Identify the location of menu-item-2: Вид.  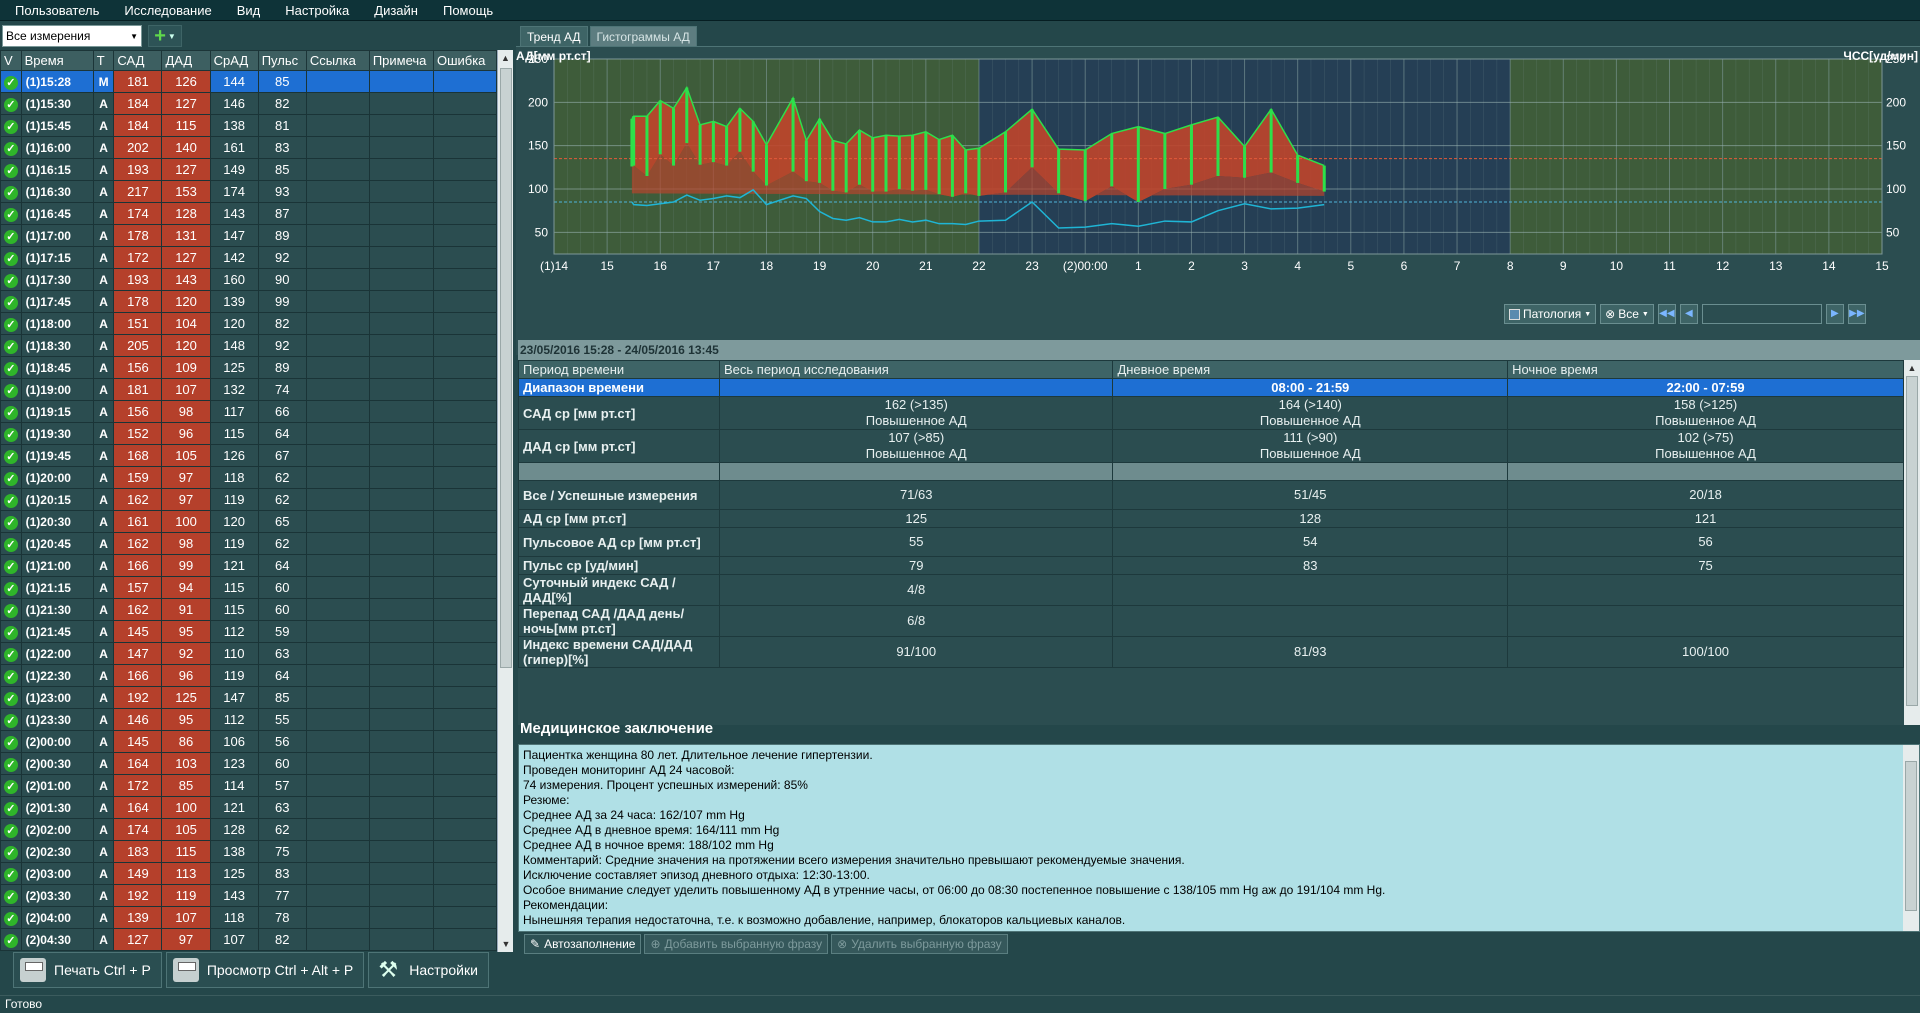
(248, 10).